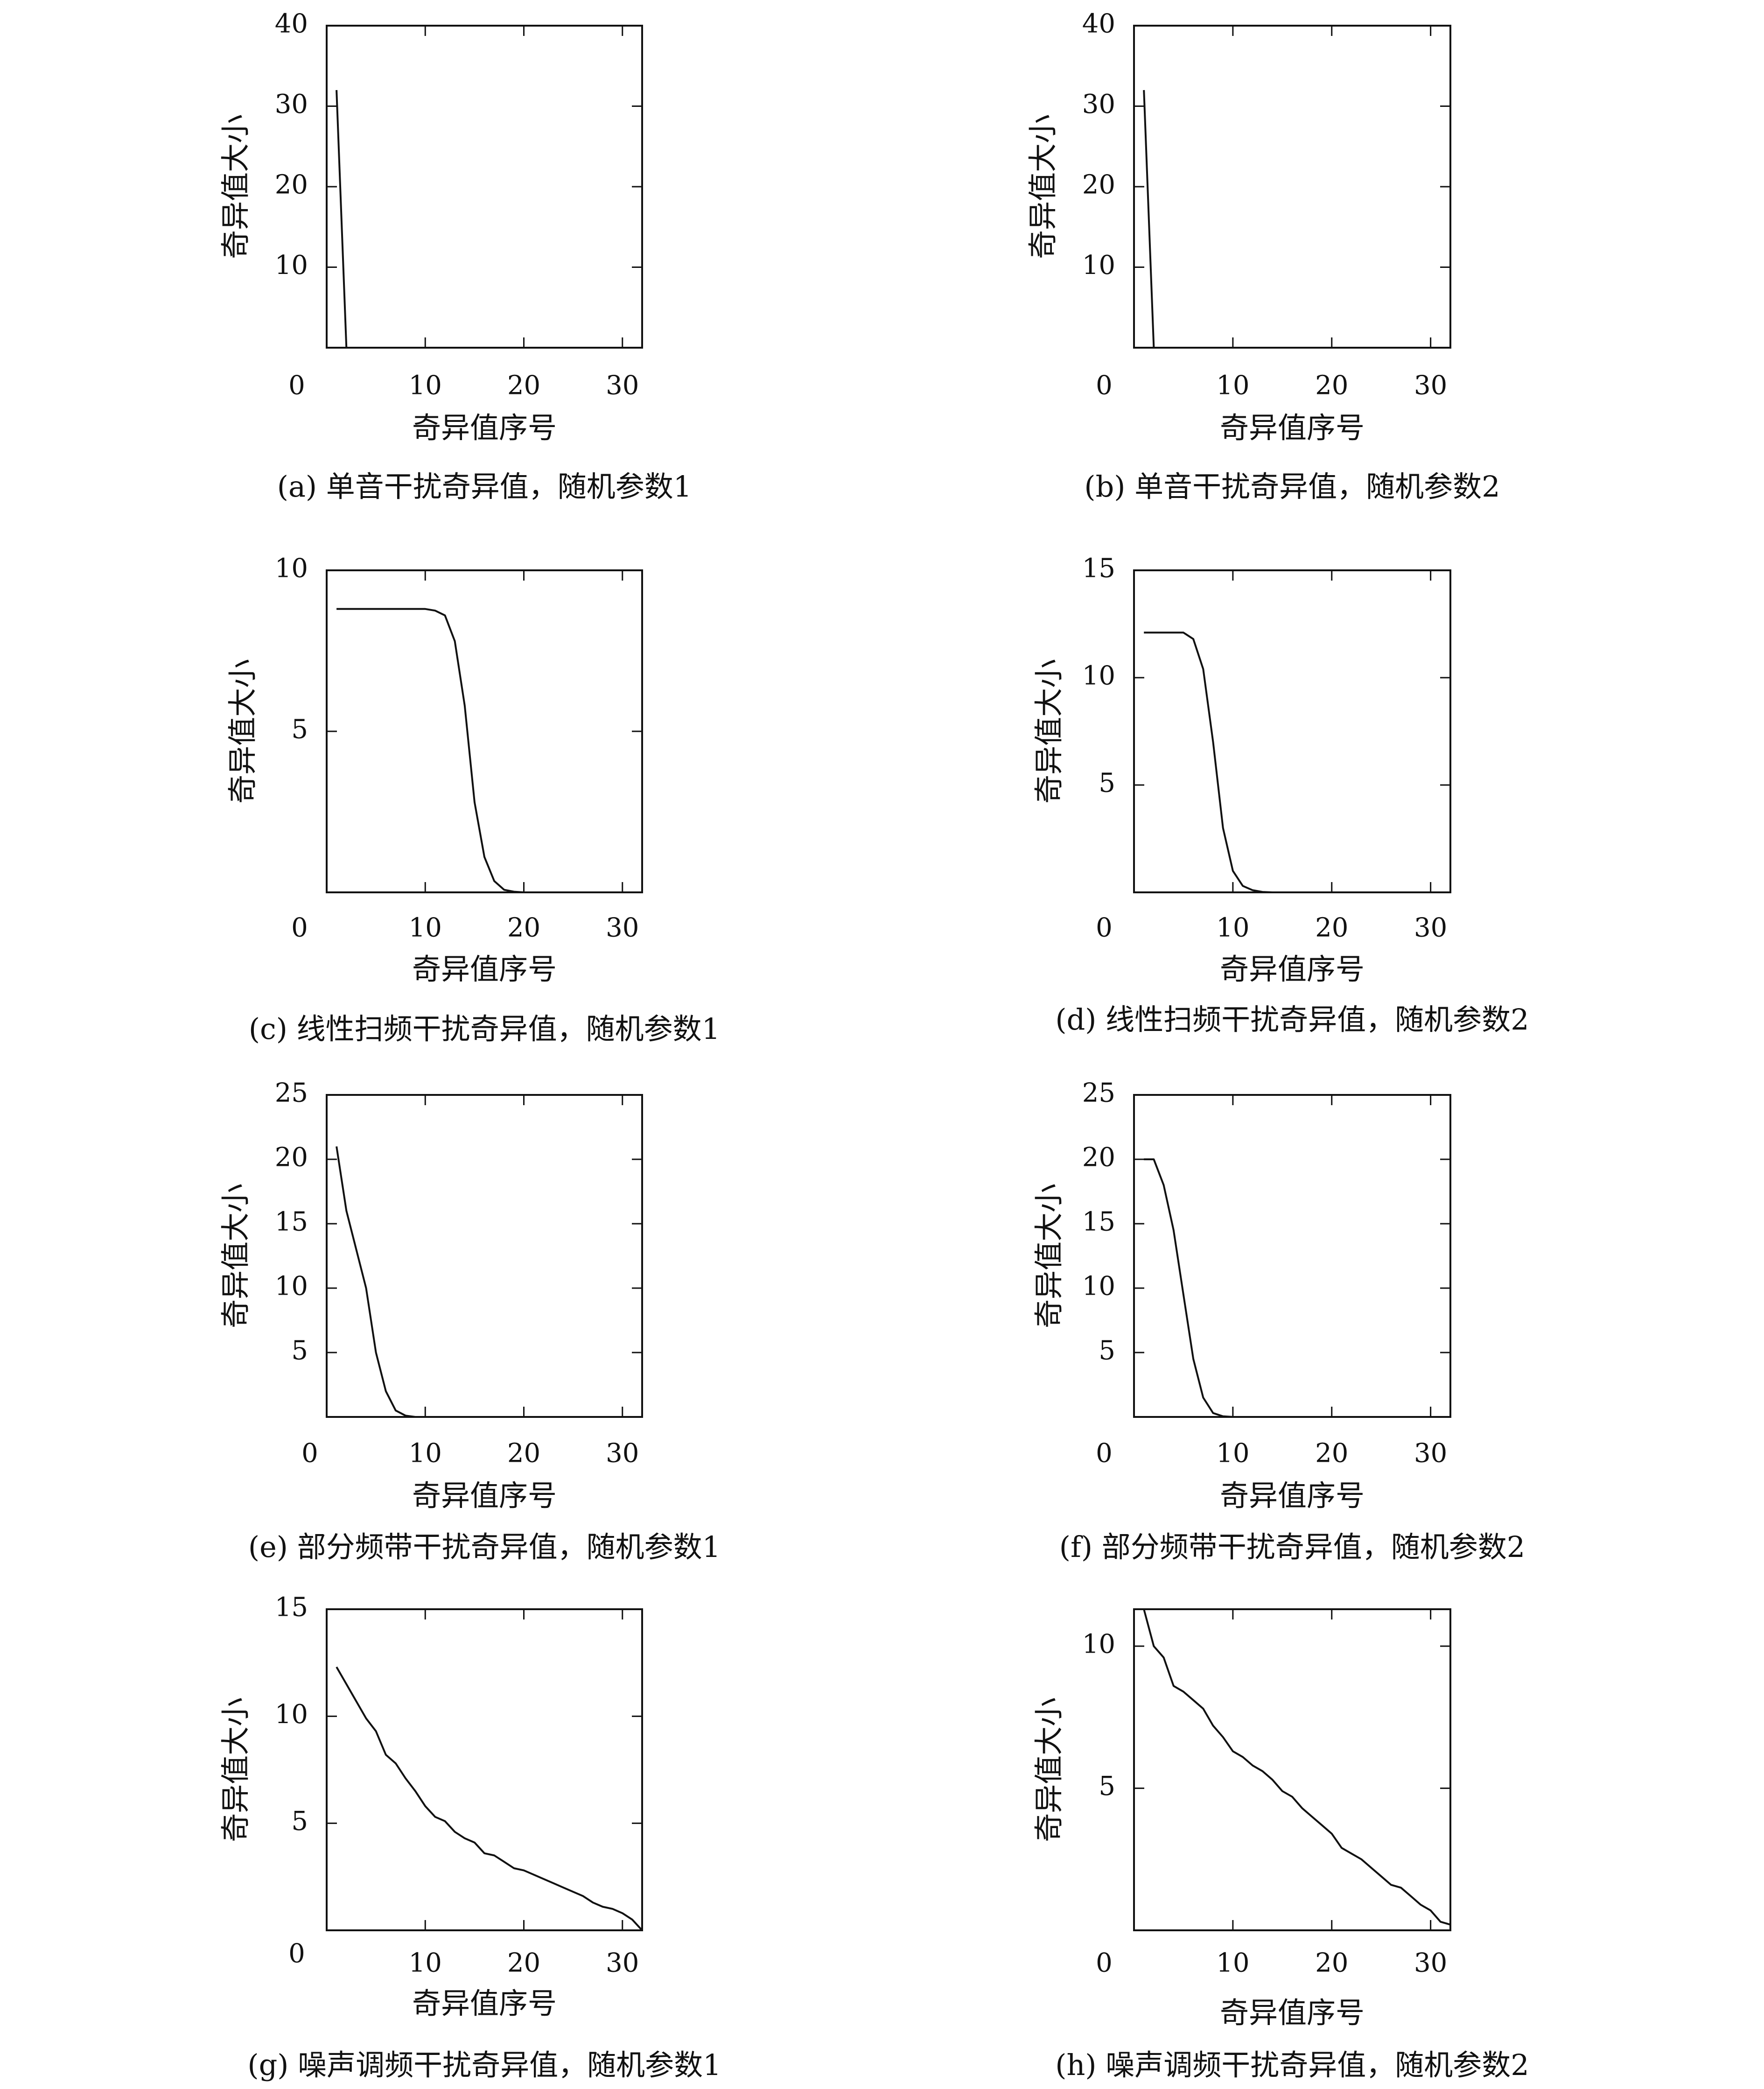 The image size is (1764, 2089). I want to click on plot-frame-g, so click(485, 1770).